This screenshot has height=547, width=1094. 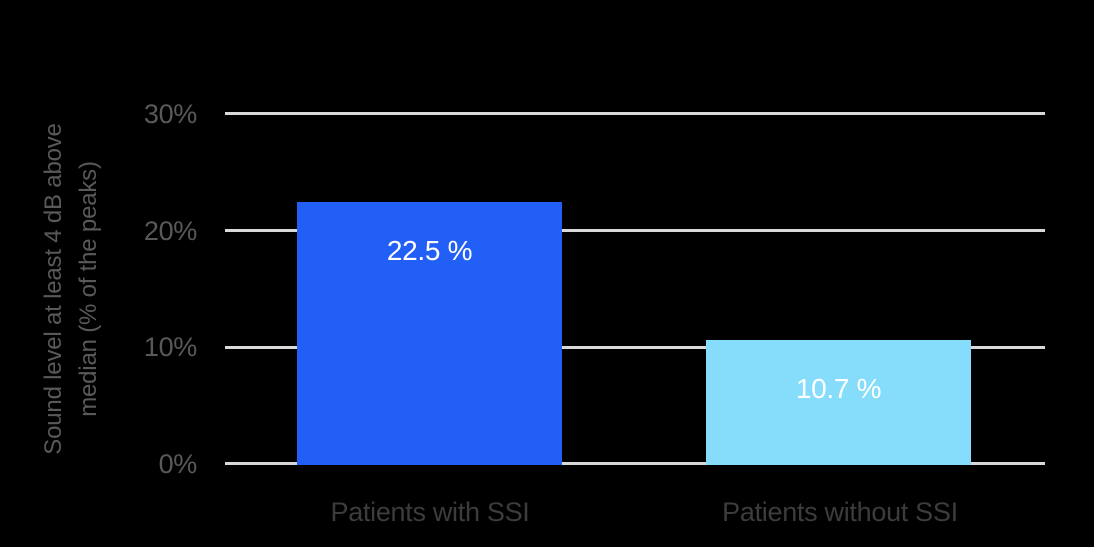 What do you see at coordinates (635, 113) in the screenshot?
I see `gridline-30pct` at bounding box center [635, 113].